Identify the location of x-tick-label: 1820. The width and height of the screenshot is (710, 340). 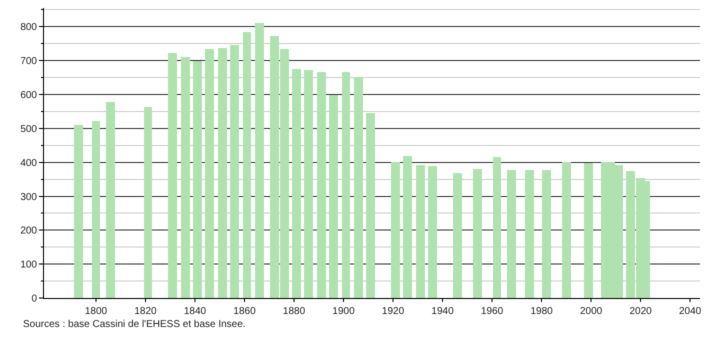
(146, 311).